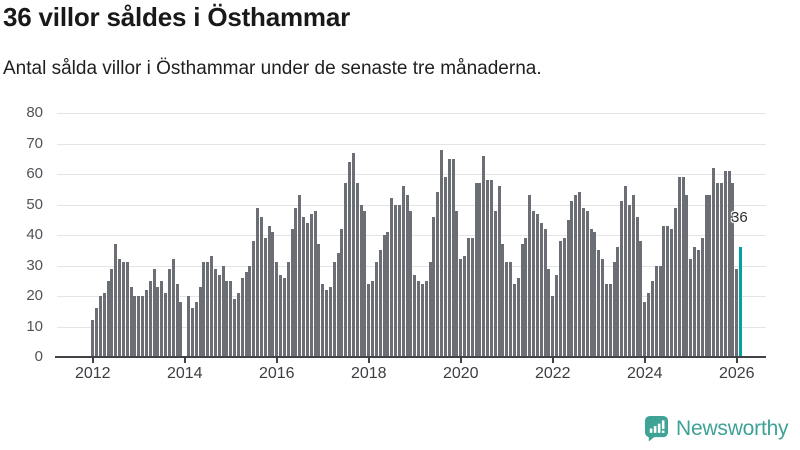 The height and width of the screenshot is (450, 800). Describe the element at coordinates (410, 357) in the screenshot. I see `x-axis-line` at that location.